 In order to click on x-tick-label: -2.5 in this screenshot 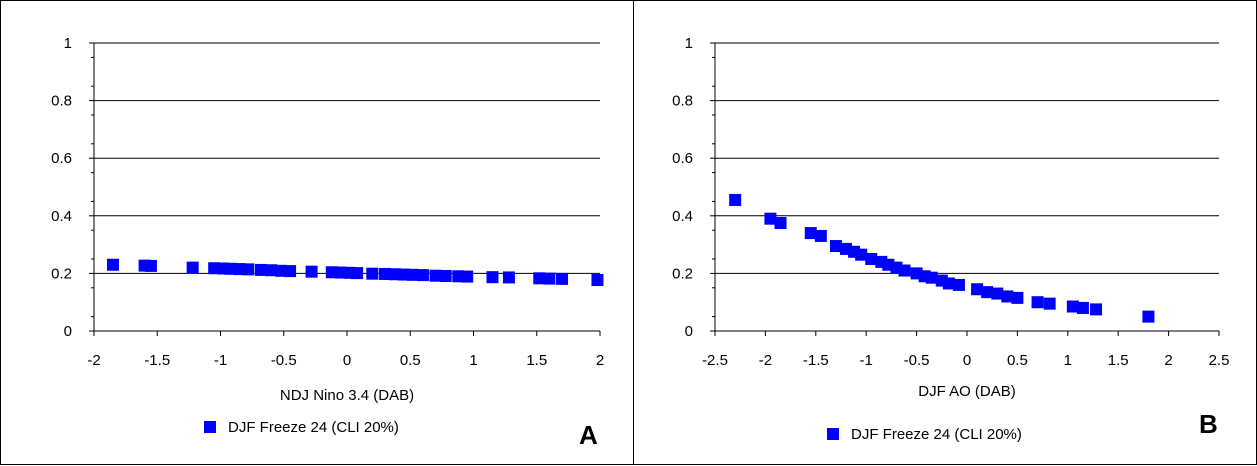, I will do `click(715, 360)`.